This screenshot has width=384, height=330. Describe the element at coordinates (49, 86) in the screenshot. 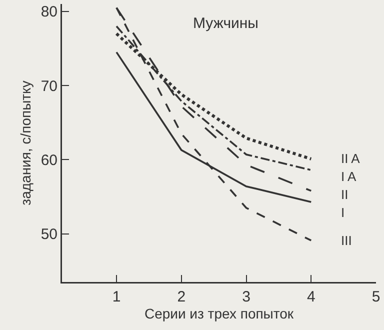

I see `y-tick-label: 70` at that location.